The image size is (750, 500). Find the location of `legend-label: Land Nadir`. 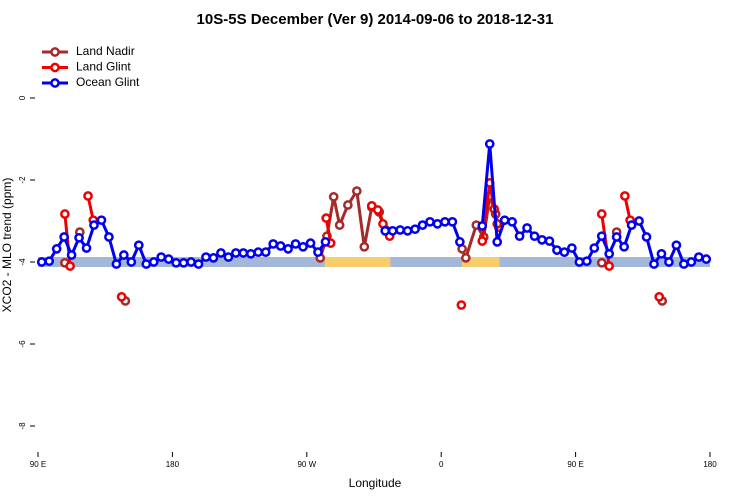

legend-label: Land Nadir is located at coordinates (105, 51).